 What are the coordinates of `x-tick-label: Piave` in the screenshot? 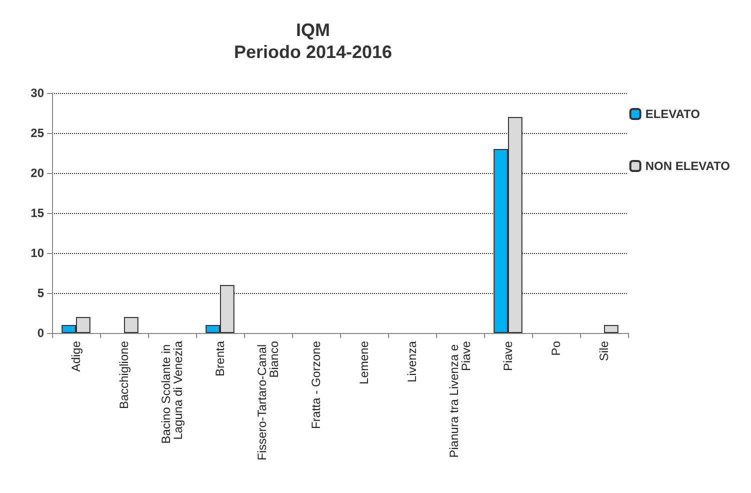 It's located at (508, 356).